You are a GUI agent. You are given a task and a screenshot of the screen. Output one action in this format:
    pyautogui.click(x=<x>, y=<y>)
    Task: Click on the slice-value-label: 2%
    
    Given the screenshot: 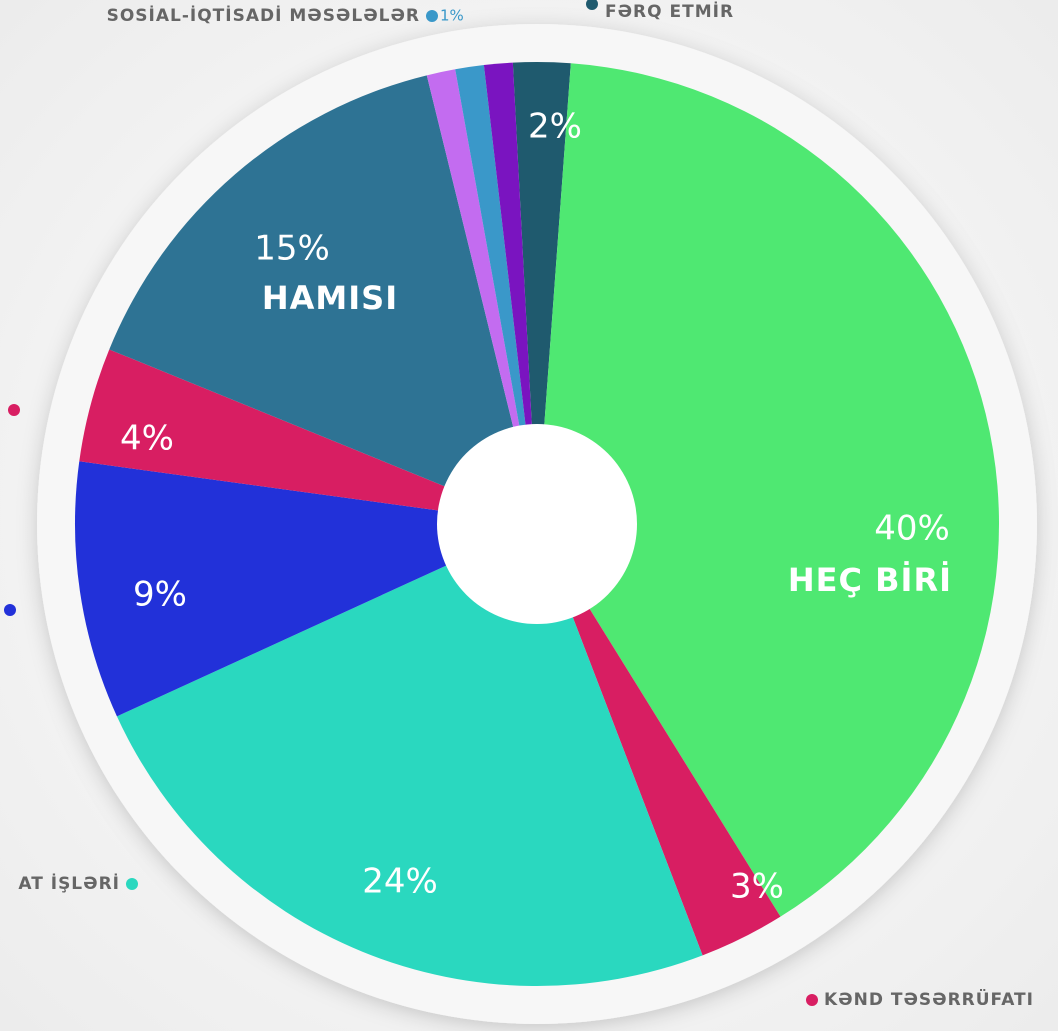 What is the action you would take?
    pyautogui.click(x=555, y=127)
    